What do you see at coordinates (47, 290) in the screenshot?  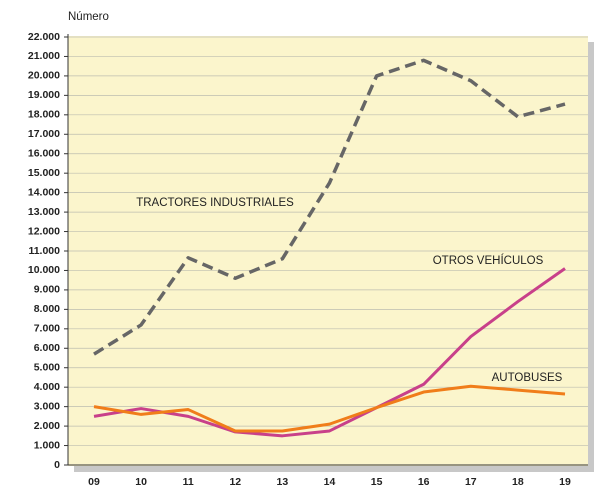 I see `y-tick-label: 9.000` at bounding box center [47, 290].